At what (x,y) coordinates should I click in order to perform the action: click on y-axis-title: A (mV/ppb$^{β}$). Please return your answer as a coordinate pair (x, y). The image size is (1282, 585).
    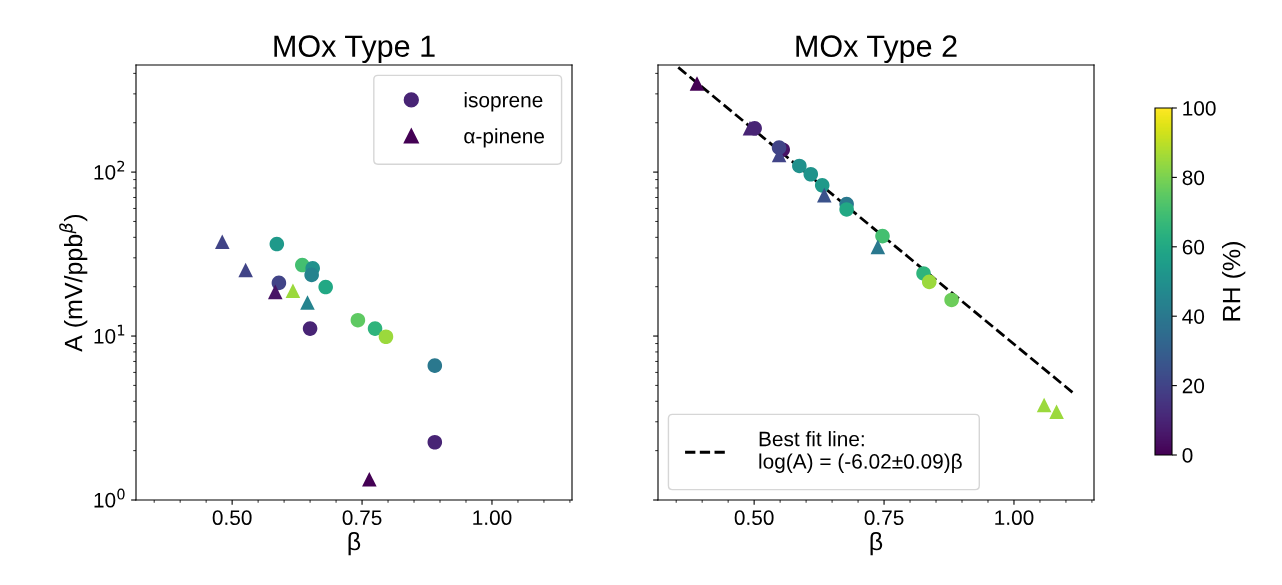
    Looking at the image, I should click on (73, 283).